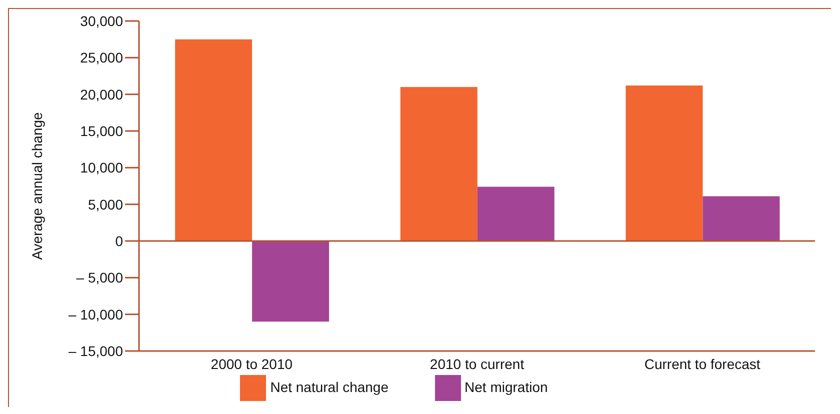 Image resolution: width=840 pixels, height=414 pixels. I want to click on y-tick-label: 10,000, so click(102, 168).